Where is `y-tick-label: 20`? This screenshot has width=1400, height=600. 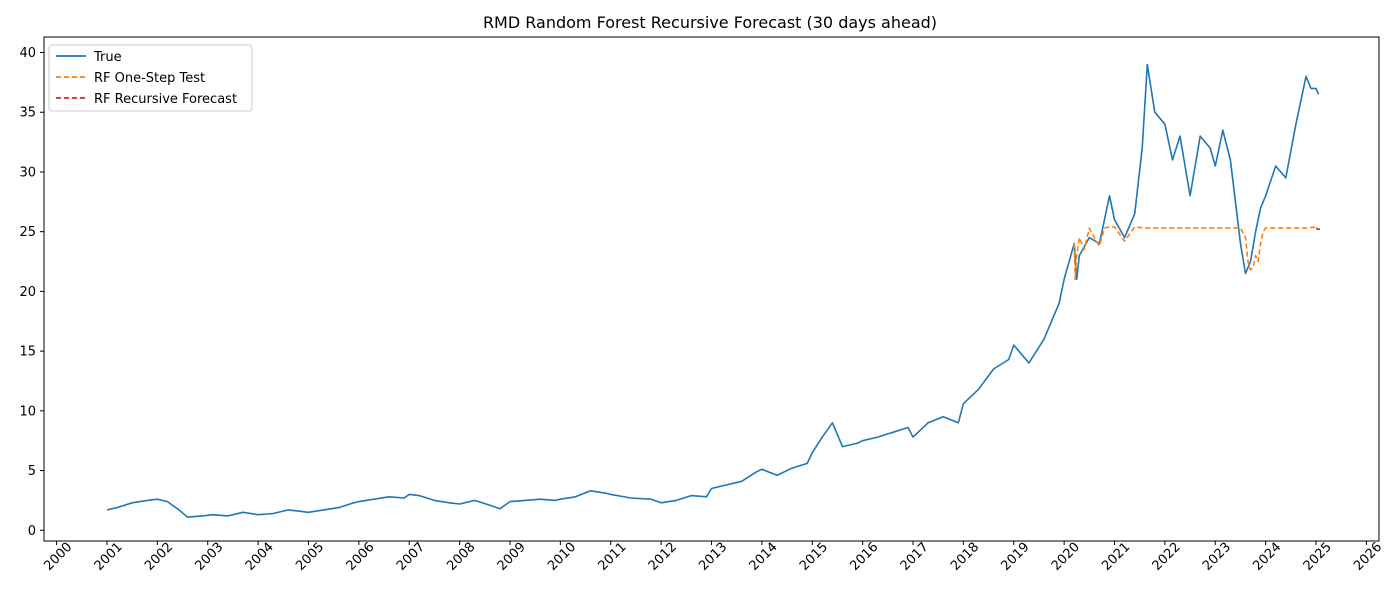
y-tick-label: 20 is located at coordinates (27, 292).